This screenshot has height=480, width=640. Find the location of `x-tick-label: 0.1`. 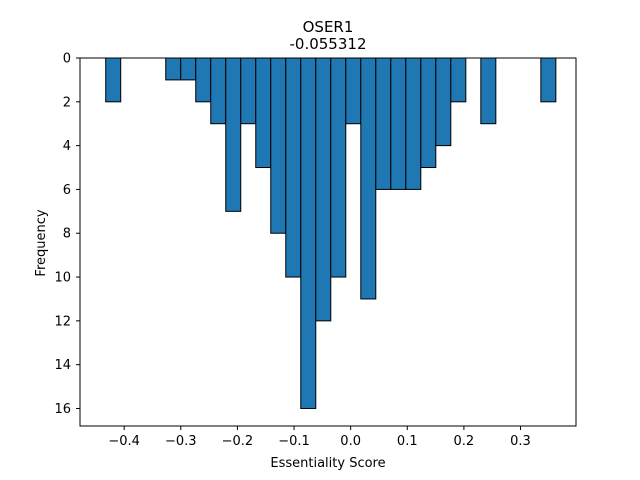

x-tick-label: 0.1 is located at coordinates (407, 441).